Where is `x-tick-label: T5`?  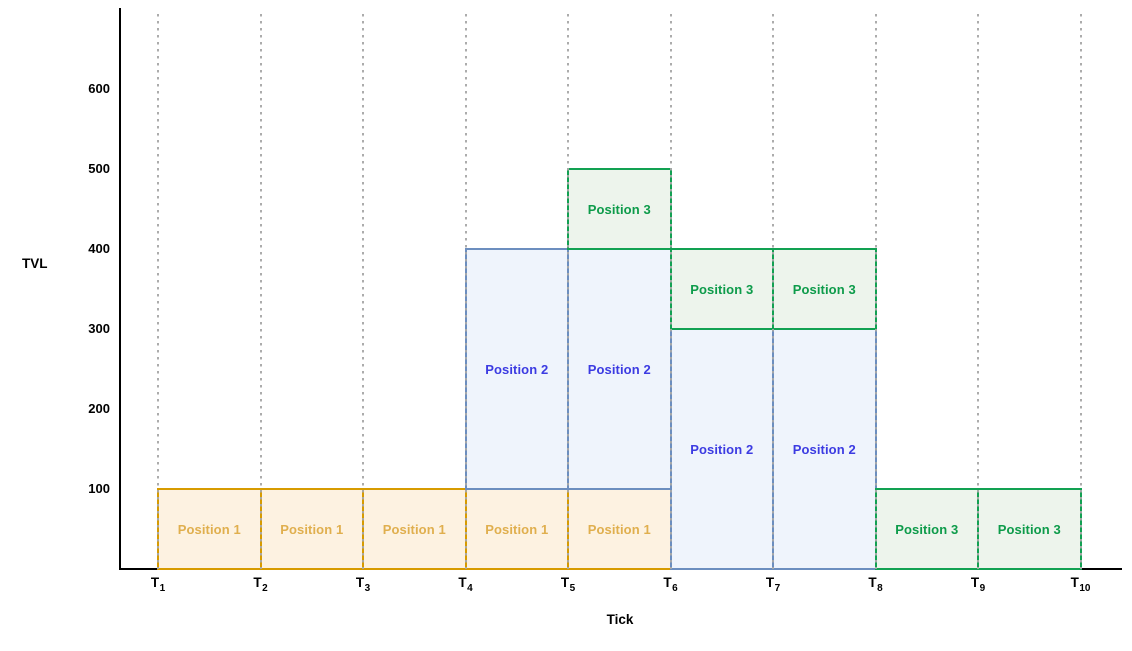
x-tick-label: T5 is located at coordinates (568, 584).